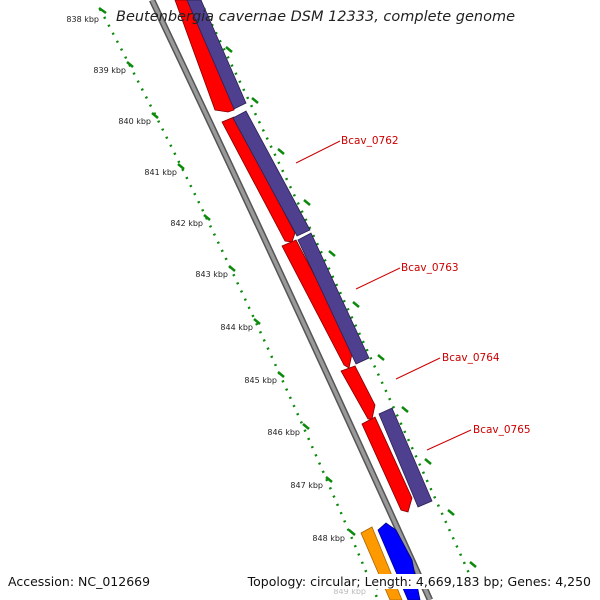 The height and width of the screenshot is (600, 600). What do you see at coordinates (82, 19) in the screenshot?
I see `scale-label: 838 kbp` at bounding box center [82, 19].